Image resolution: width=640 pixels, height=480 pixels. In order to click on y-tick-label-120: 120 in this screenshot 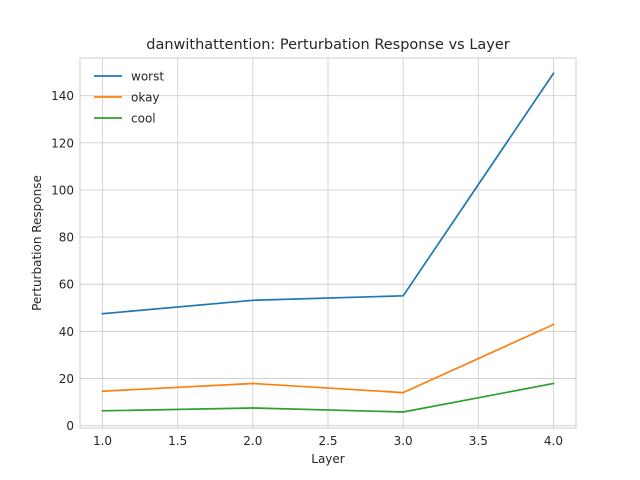, I will do `click(62, 143)`.